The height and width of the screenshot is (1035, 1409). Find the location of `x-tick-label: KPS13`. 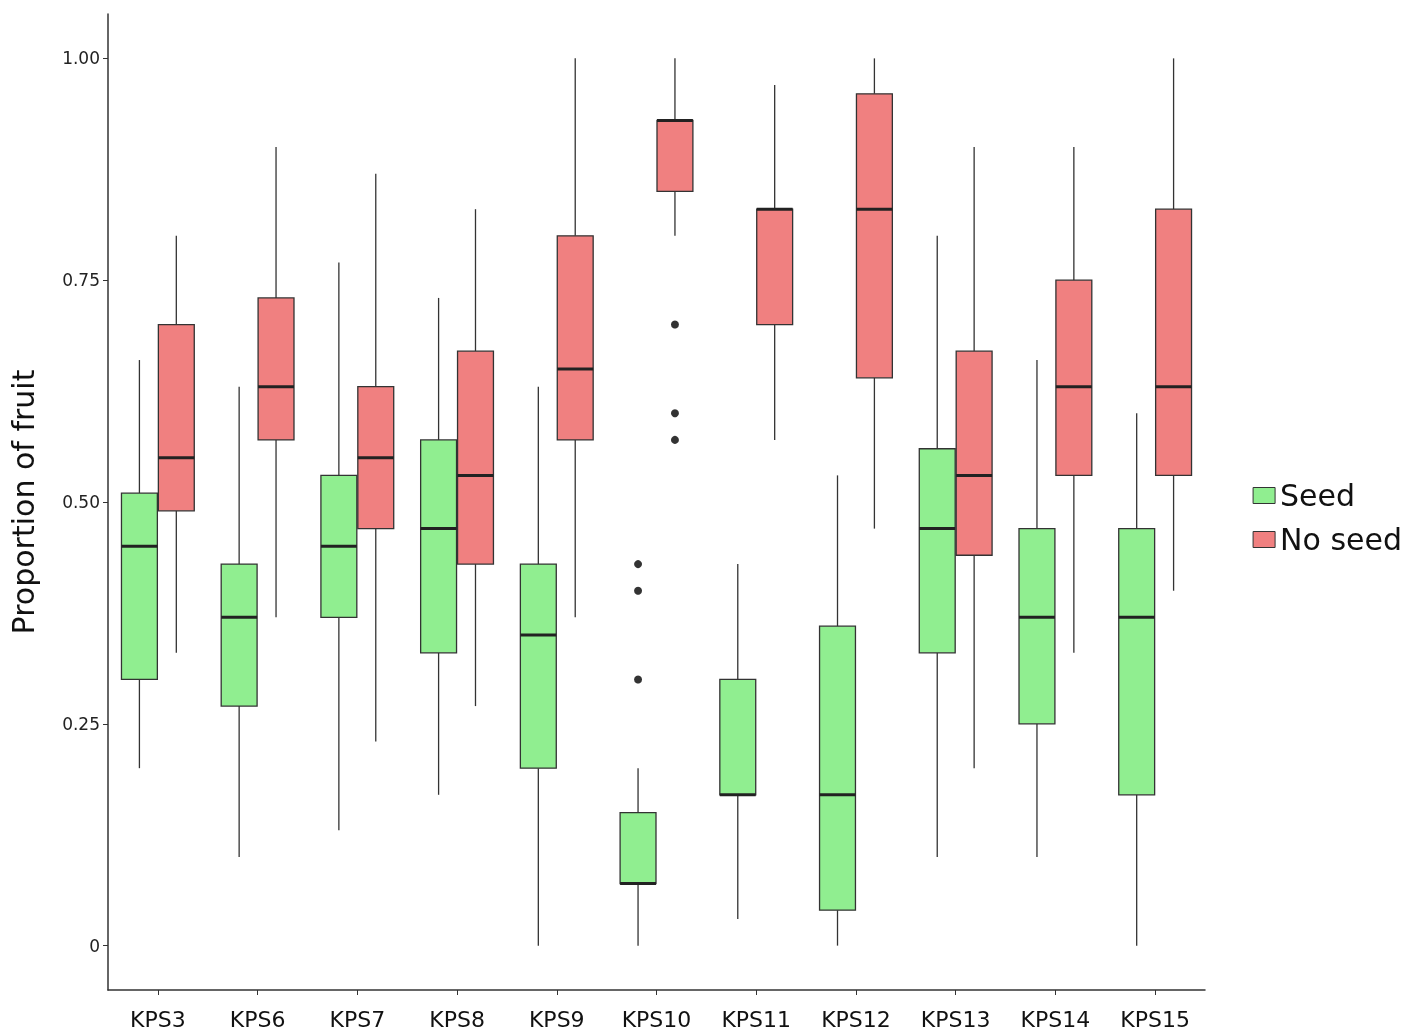

x-tick-label: KPS13 is located at coordinates (955, 1019).